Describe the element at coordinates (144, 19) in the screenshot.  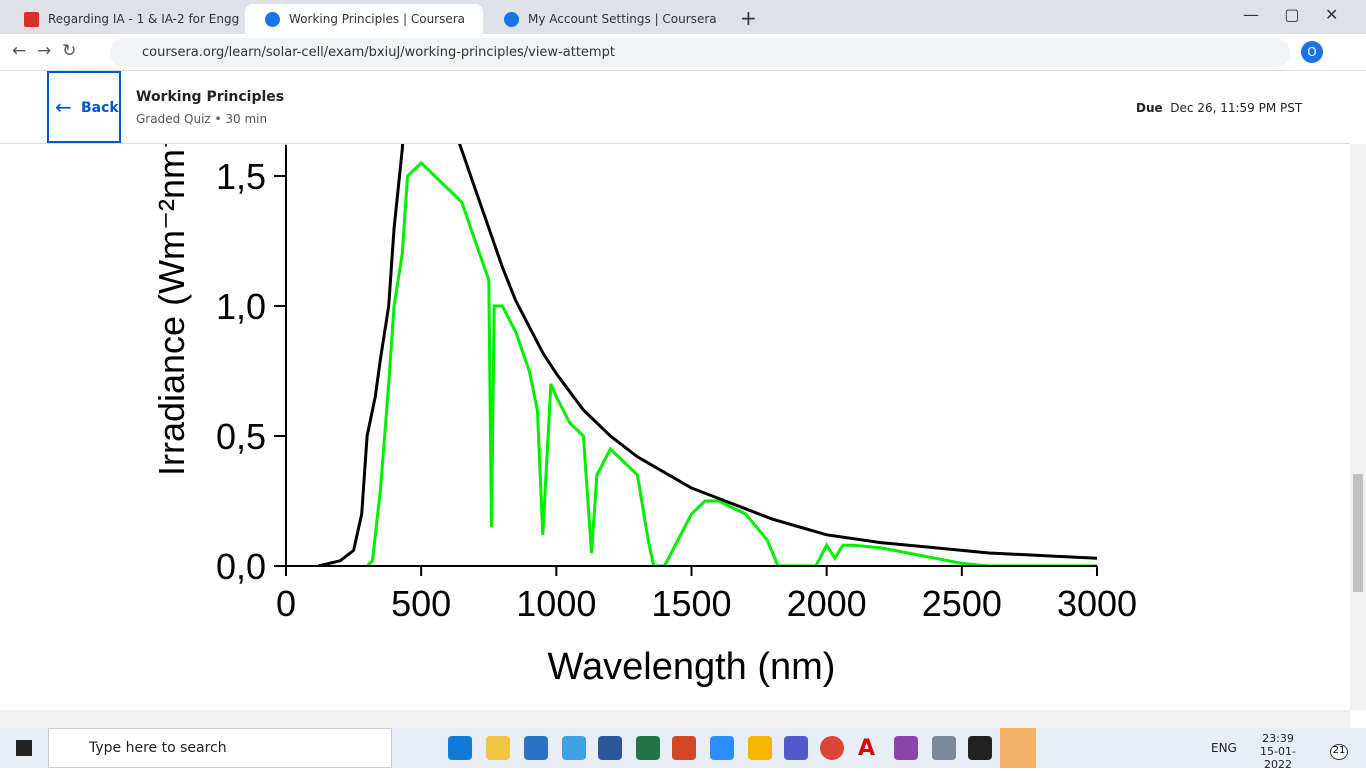
I see `tab-title: Regarding IA - 1 & IA-2 for Engg` at that location.